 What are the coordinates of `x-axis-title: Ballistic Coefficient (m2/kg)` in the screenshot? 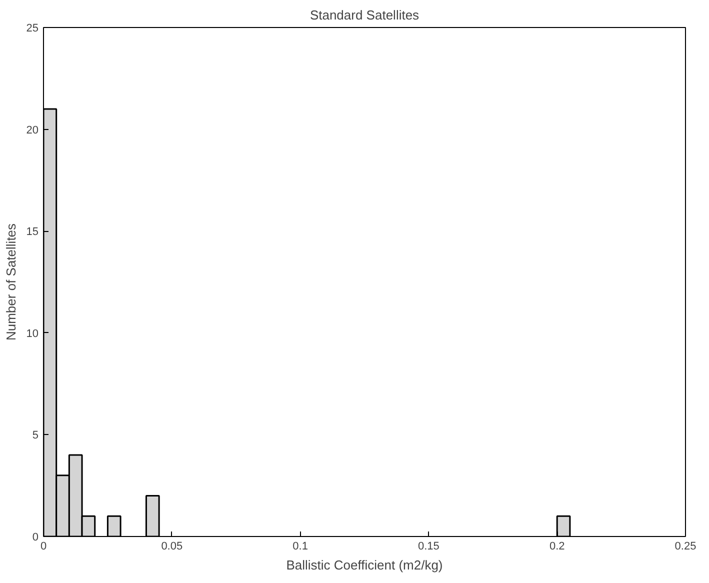 It's located at (364, 565).